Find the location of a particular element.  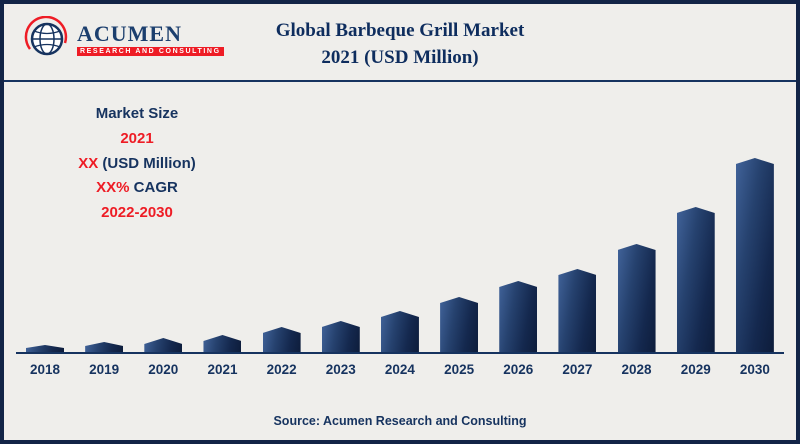

chart-column: 2027 is located at coordinates (577, 324).